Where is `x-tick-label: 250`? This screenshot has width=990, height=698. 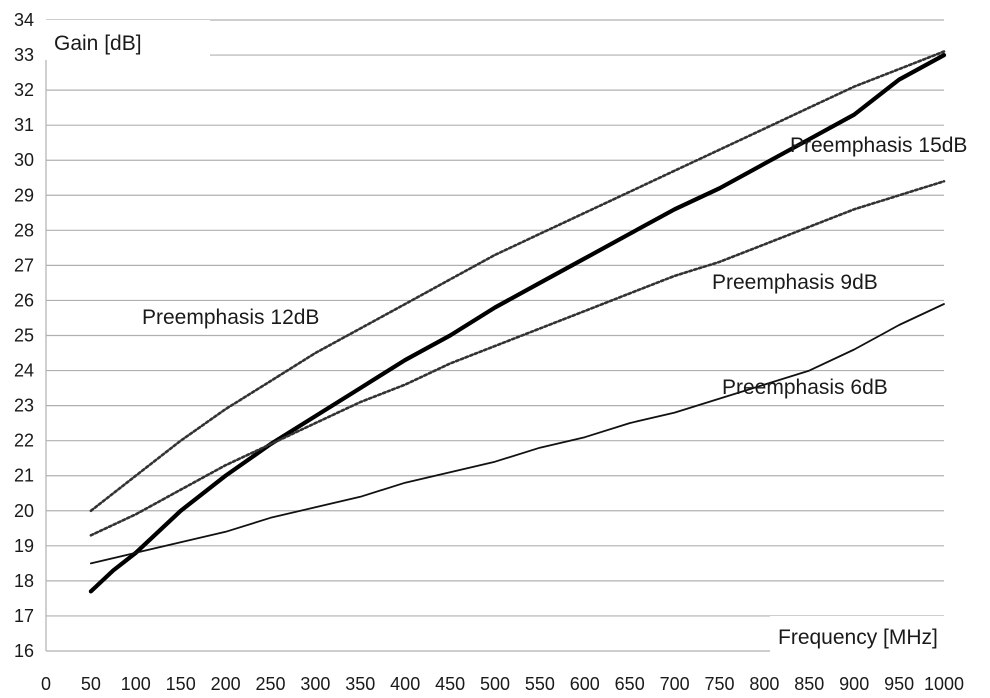 x-tick-label: 250 is located at coordinates (270, 684).